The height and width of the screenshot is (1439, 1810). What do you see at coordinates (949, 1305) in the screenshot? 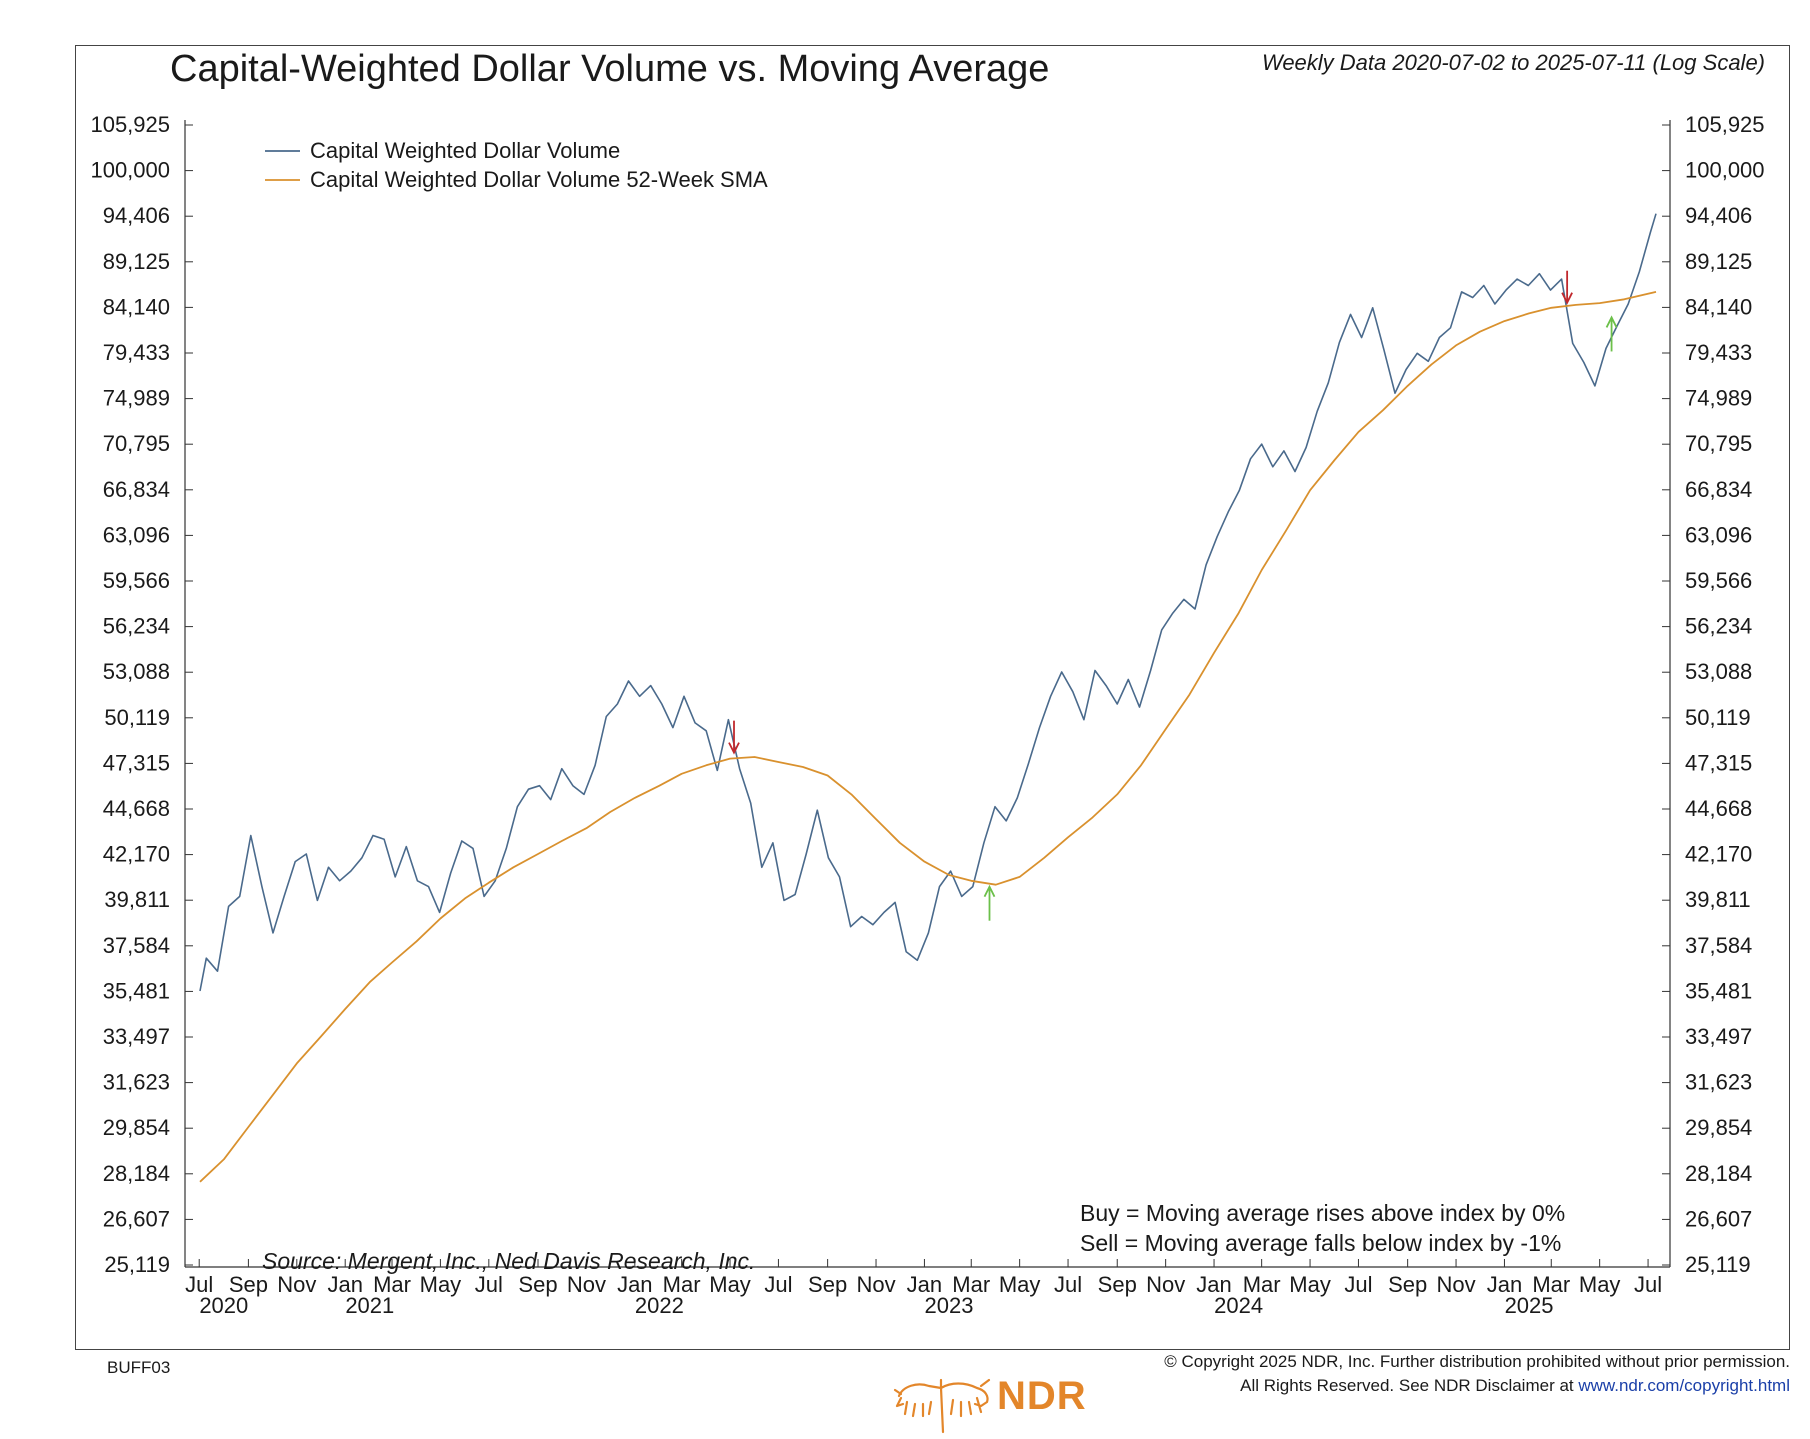
I see `x-year-label: 2023` at bounding box center [949, 1305].